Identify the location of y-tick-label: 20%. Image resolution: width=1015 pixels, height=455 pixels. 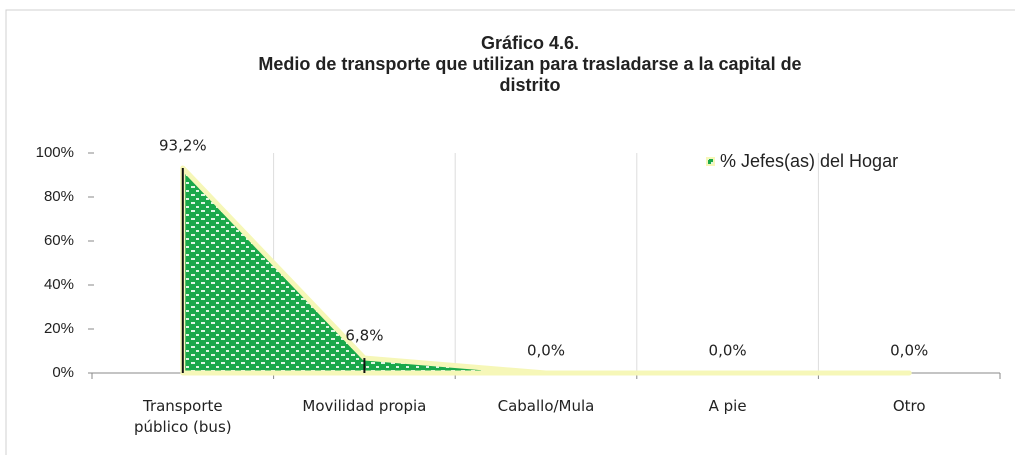
(59, 328).